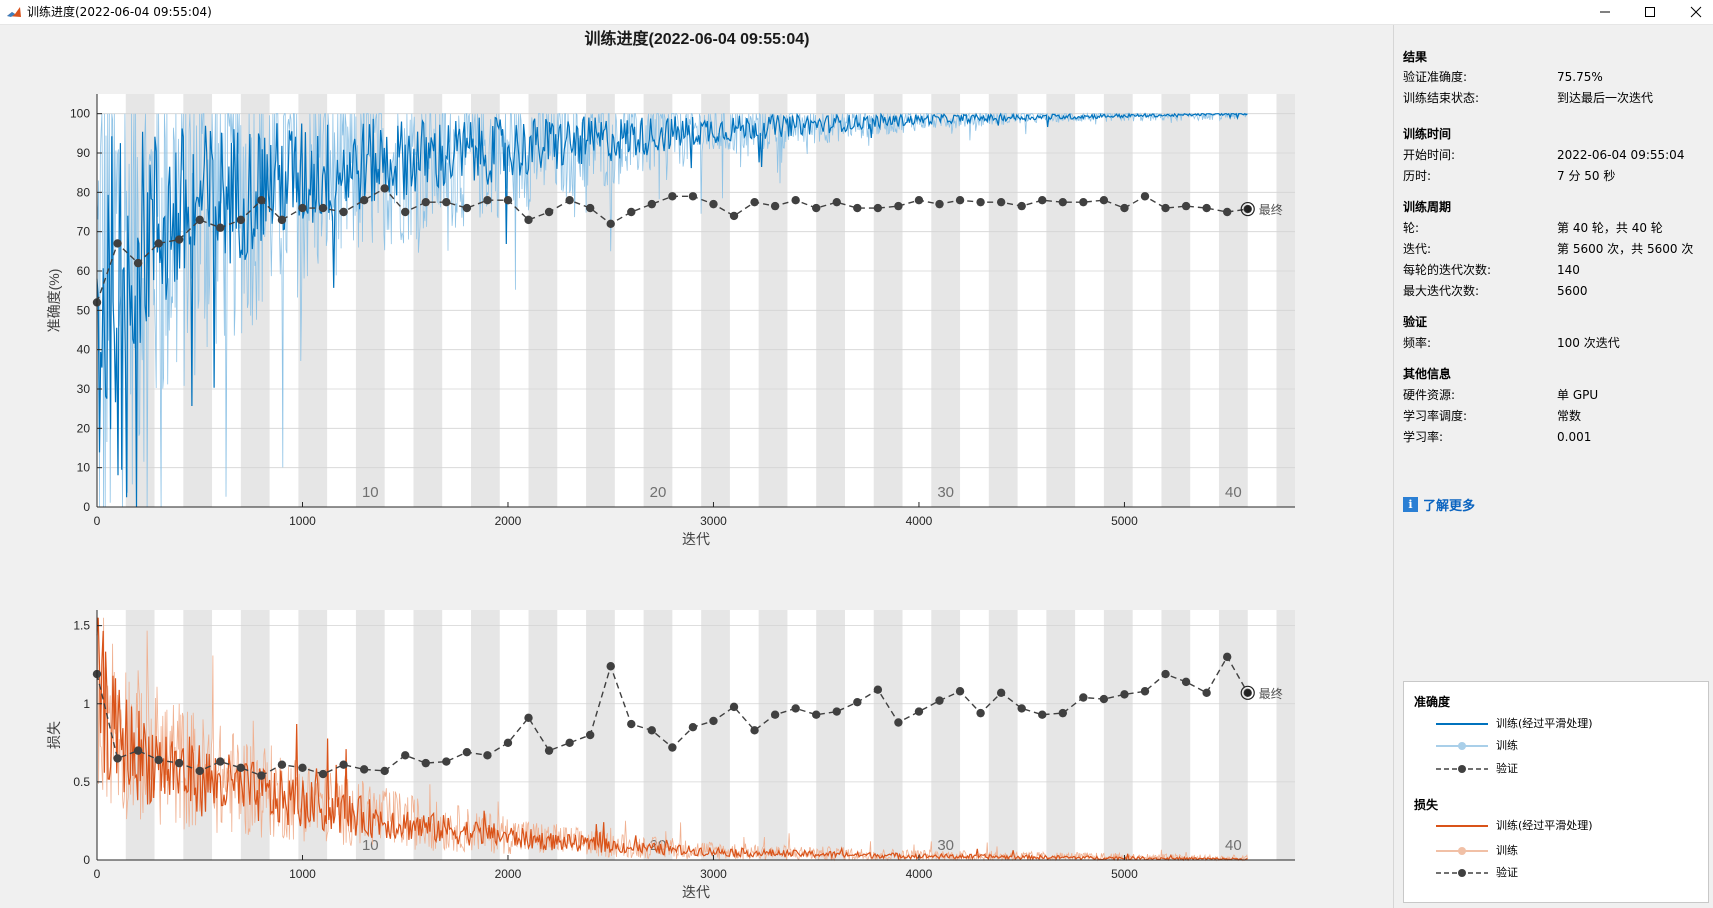 This screenshot has height=908, width=1713. I want to click on x-tick-label: 0, so click(97, 521).